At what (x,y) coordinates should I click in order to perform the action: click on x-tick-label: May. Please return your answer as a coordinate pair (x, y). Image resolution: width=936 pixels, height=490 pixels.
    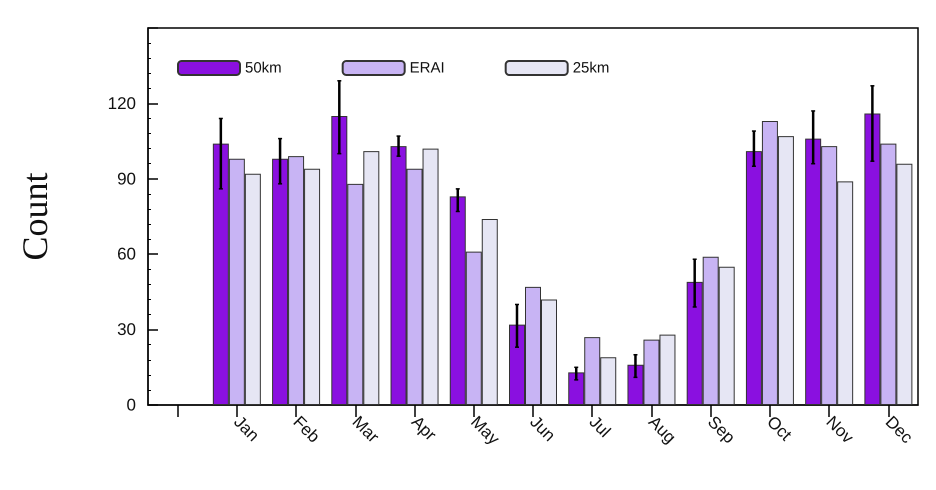
    Looking at the image, I should click on (485, 430).